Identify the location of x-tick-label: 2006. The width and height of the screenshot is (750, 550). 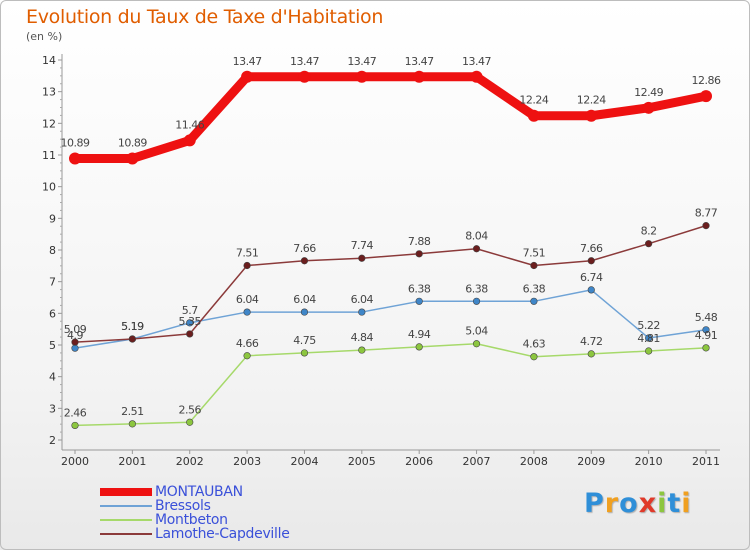
(419, 461).